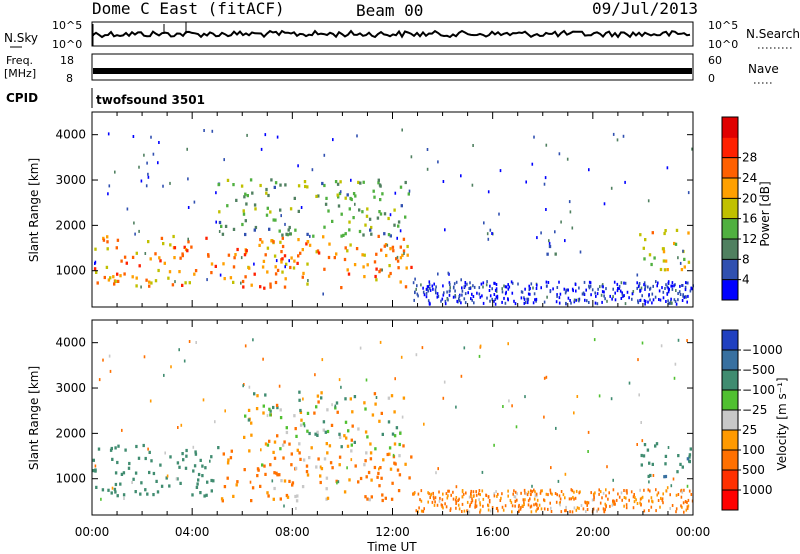 The height and width of the screenshot is (554, 800). Describe the element at coordinates (711, 78) in the screenshot. I see `nave-tick-bottom: 0` at that location.